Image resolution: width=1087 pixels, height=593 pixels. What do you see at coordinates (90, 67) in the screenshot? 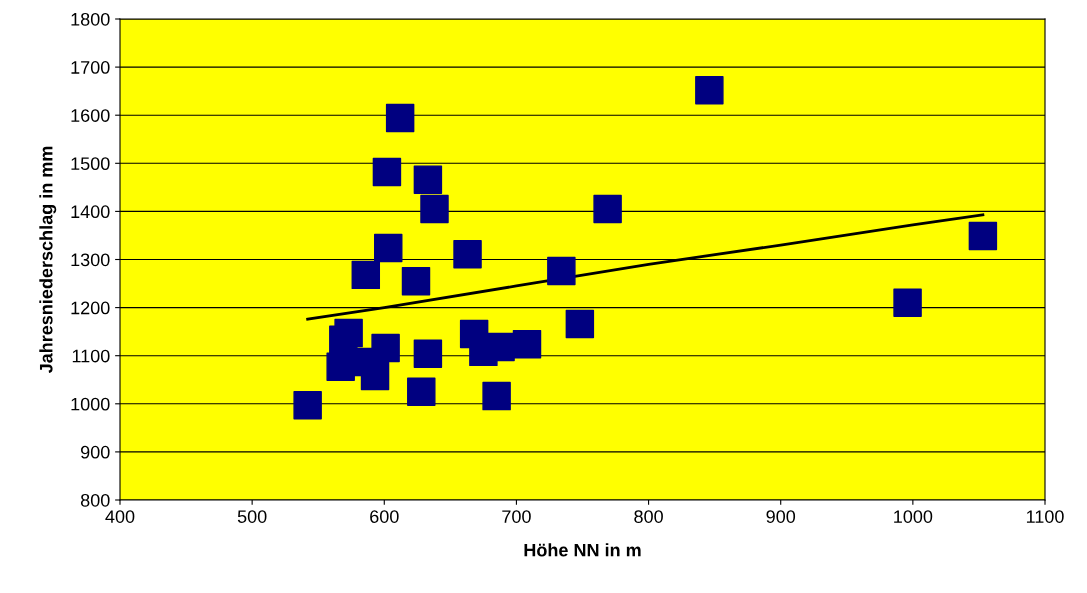
I see `y-tick-label: 1700` at bounding box center [90, 67].